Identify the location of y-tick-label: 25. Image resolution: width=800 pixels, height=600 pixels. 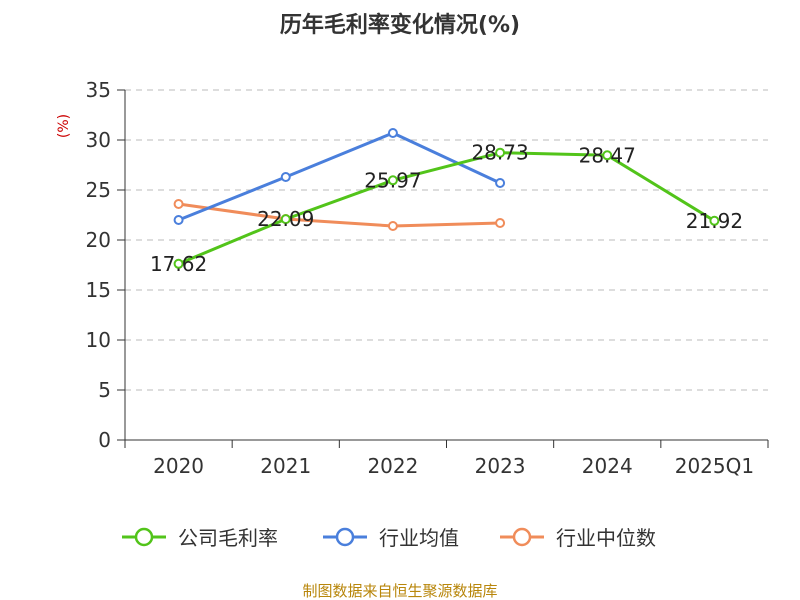
(98, 190).